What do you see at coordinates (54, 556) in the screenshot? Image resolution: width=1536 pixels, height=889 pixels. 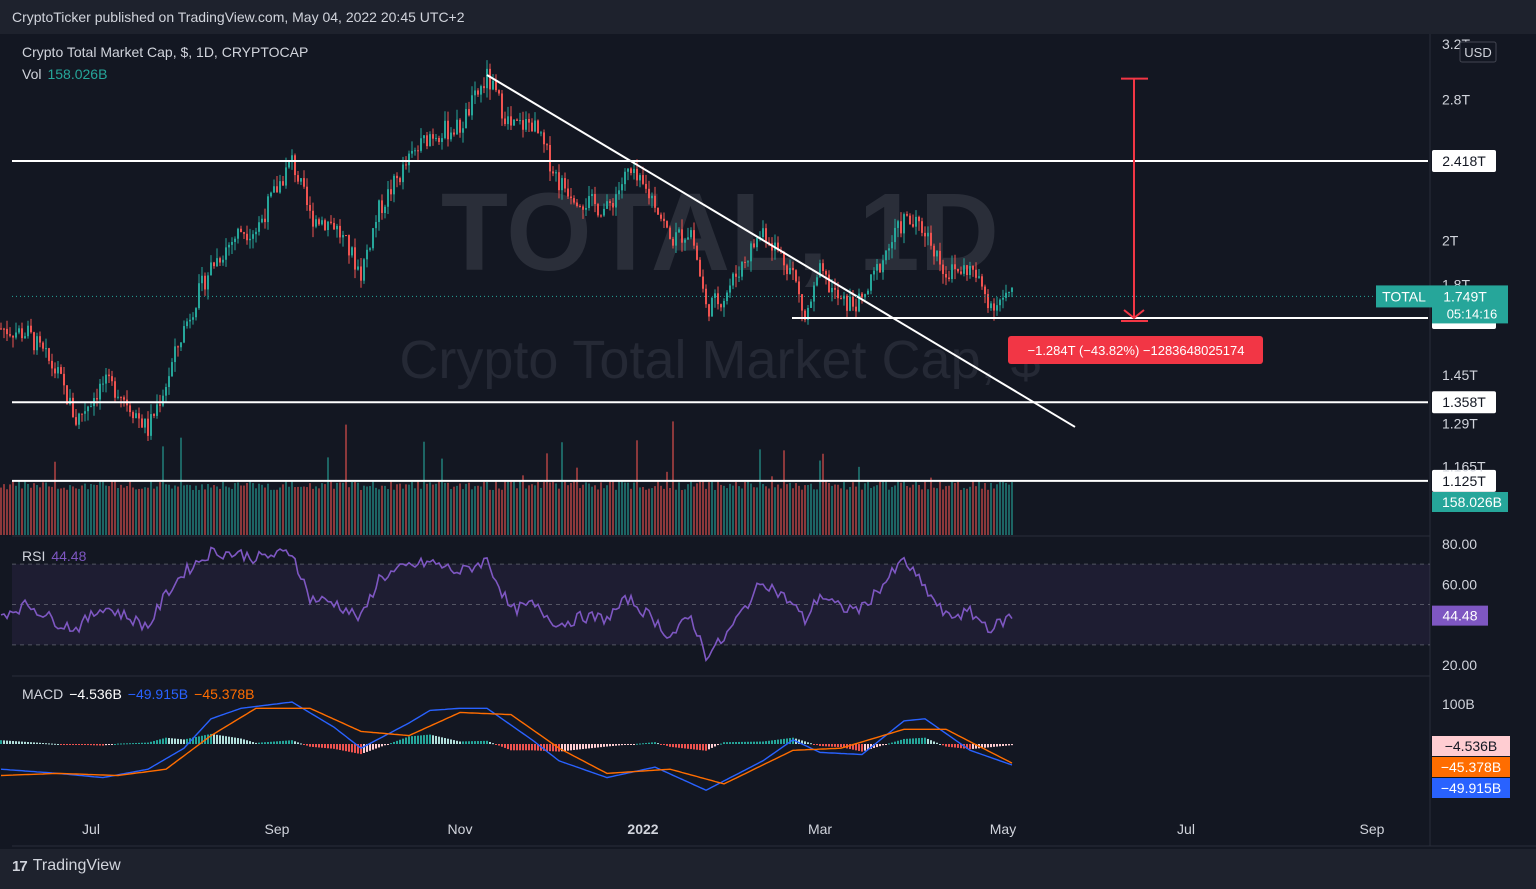 I see `rsi-legend: RSI 44.48` at bounding box center [54, 556].